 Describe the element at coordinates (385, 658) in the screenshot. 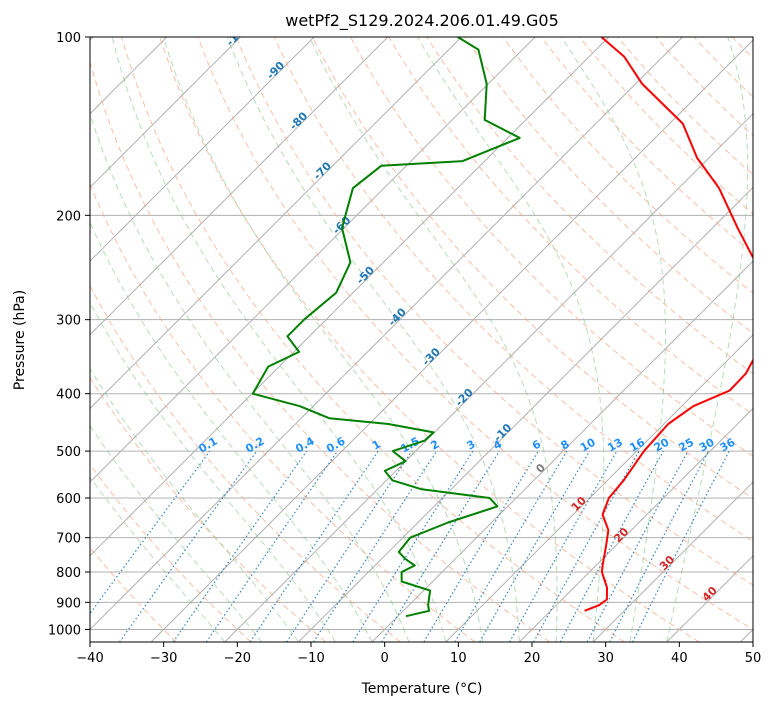

I see `x-tick-label: 0` at that location.